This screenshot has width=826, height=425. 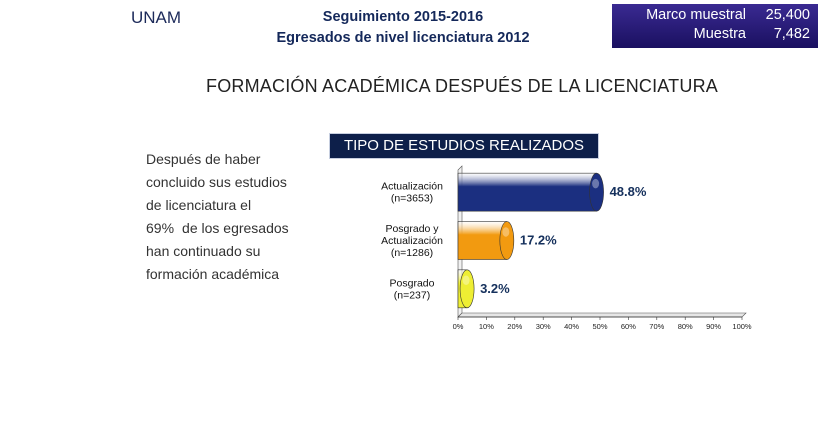 What do you see at coordinates (464, 146) in the screenshot?
I see `chart-title: TIPO DE ESTUDIOS REALIZADOS` at bounding box center [464, 146].